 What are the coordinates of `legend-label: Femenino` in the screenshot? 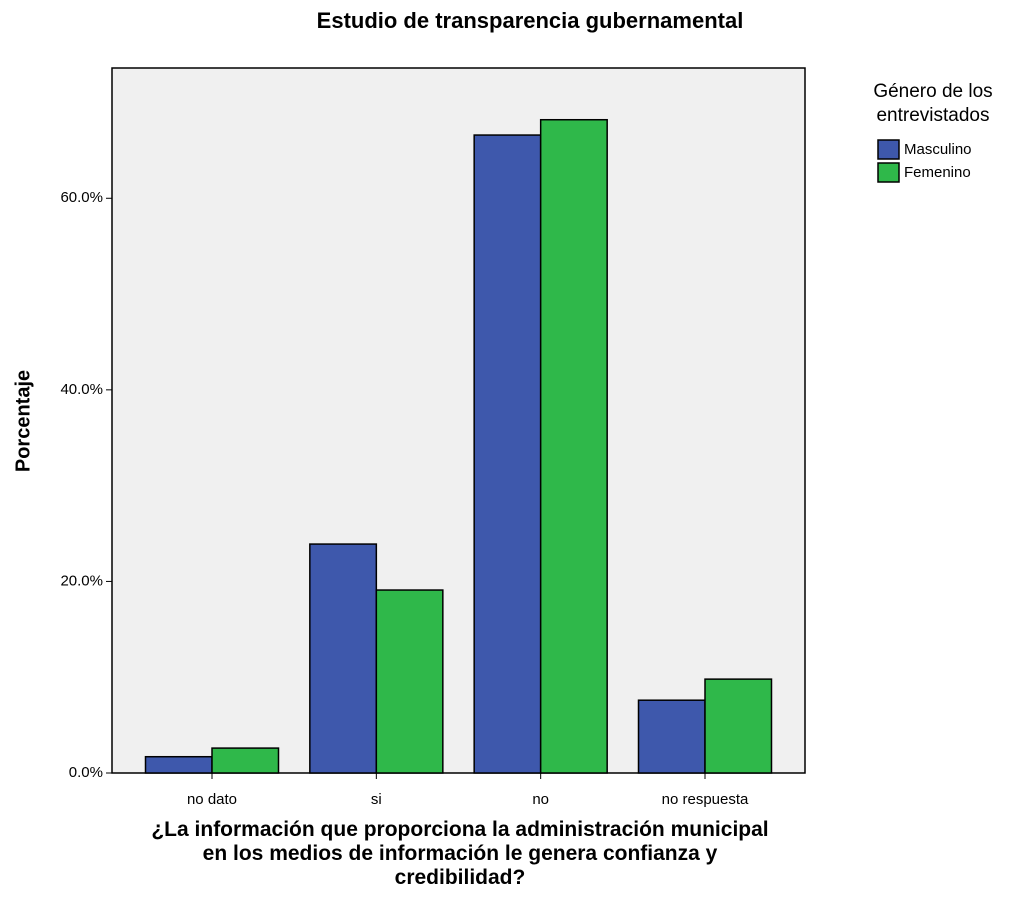 It's located at (937, 172).